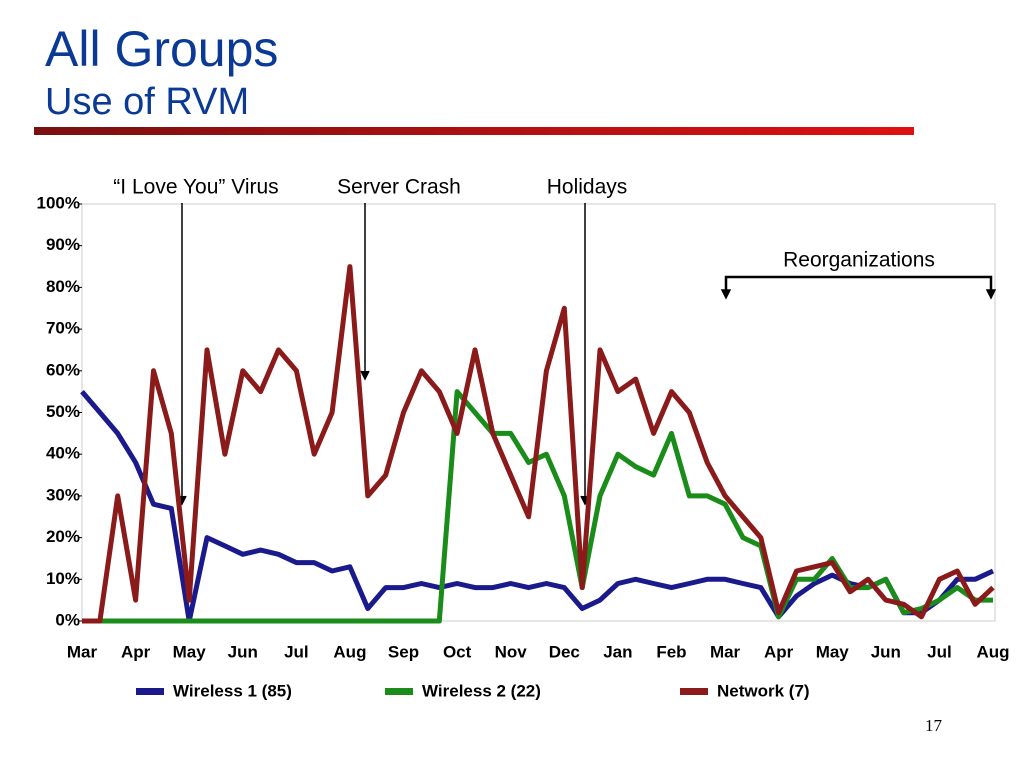 The image size is (1024, 768). Describe the element at coordinates (63, 453) in the screenshot. I see `y-tick-label: 40%` at that location.